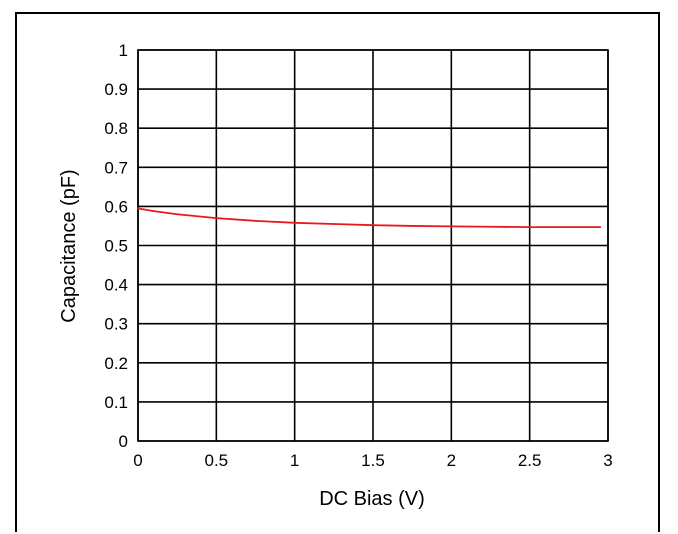 This screenshot has width=678, height=534. What do you see at coordinates (116, 89) in the screenshot?
I see `y-tick-label: 0.9` at bounding box center [116, 89].